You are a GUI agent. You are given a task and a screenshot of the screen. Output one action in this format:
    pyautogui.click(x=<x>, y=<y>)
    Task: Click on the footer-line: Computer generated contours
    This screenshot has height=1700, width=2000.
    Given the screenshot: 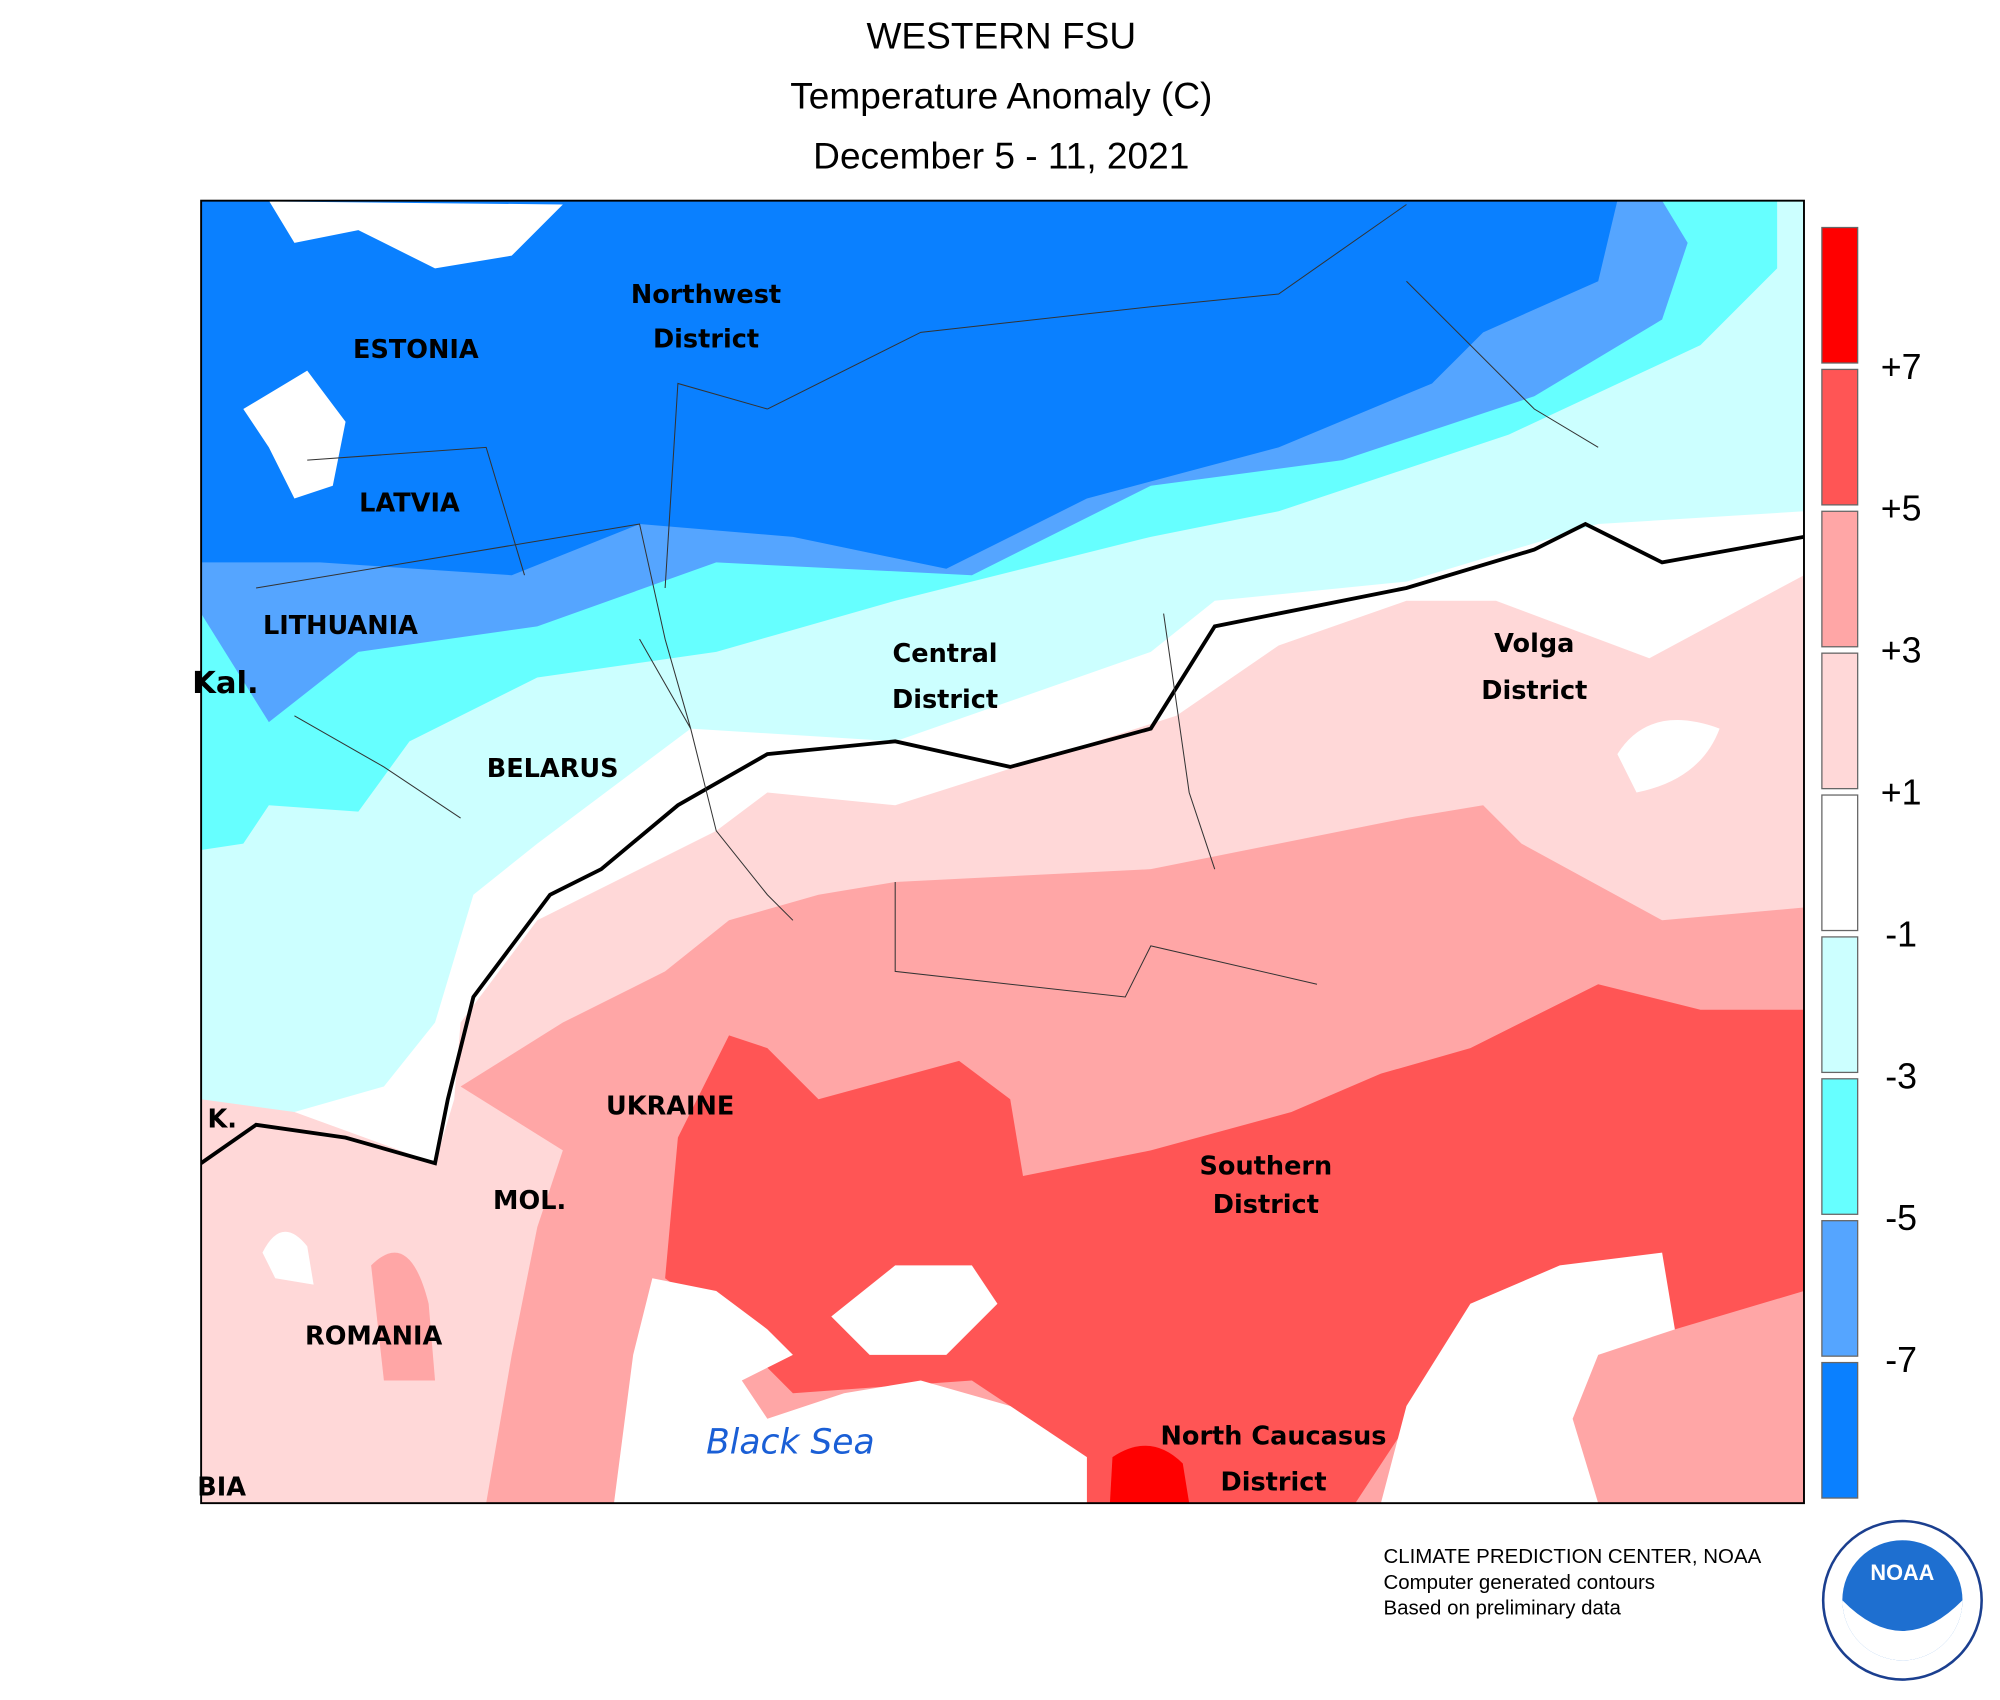 What is the action you would take?
    pyautogui.click(x=1519, y=1582)
    